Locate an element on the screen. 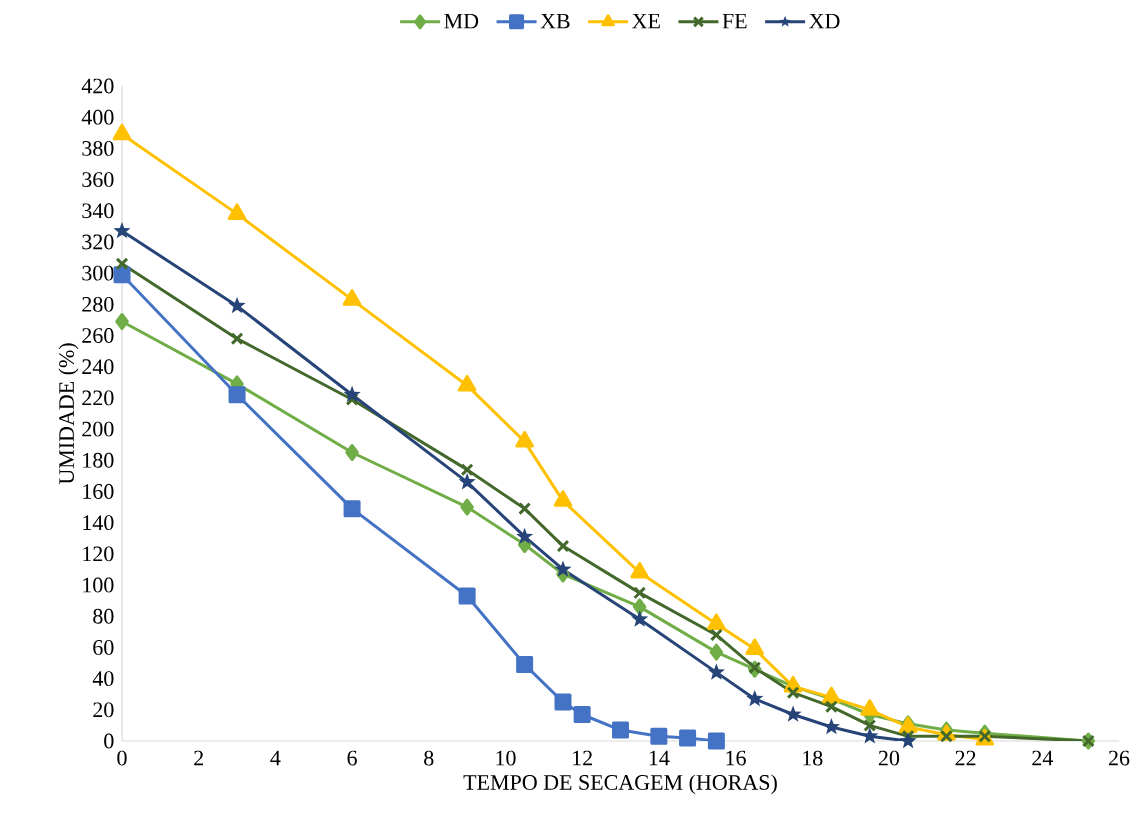 Image resolution: width=1136 pixels, height=839 pixels. y-axis-title: UMIDADE (%) is located at coordinates (68, 414).